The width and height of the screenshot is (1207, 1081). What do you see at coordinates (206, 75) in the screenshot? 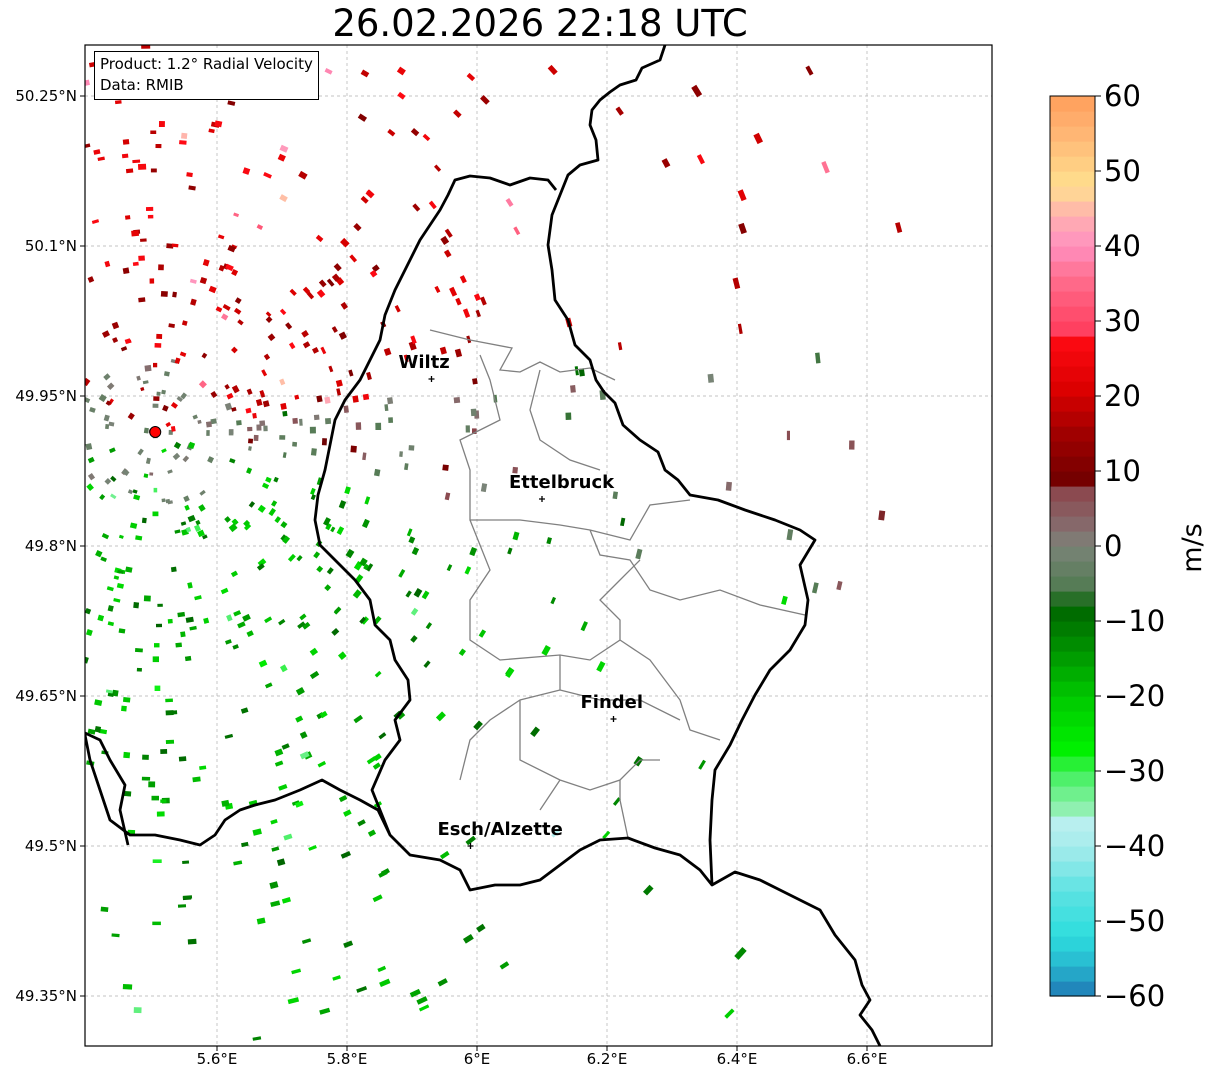
I see `product-info-box: Product: 1.2° Radial Velocity Data: RMIB` at bounding box center [206, 75].